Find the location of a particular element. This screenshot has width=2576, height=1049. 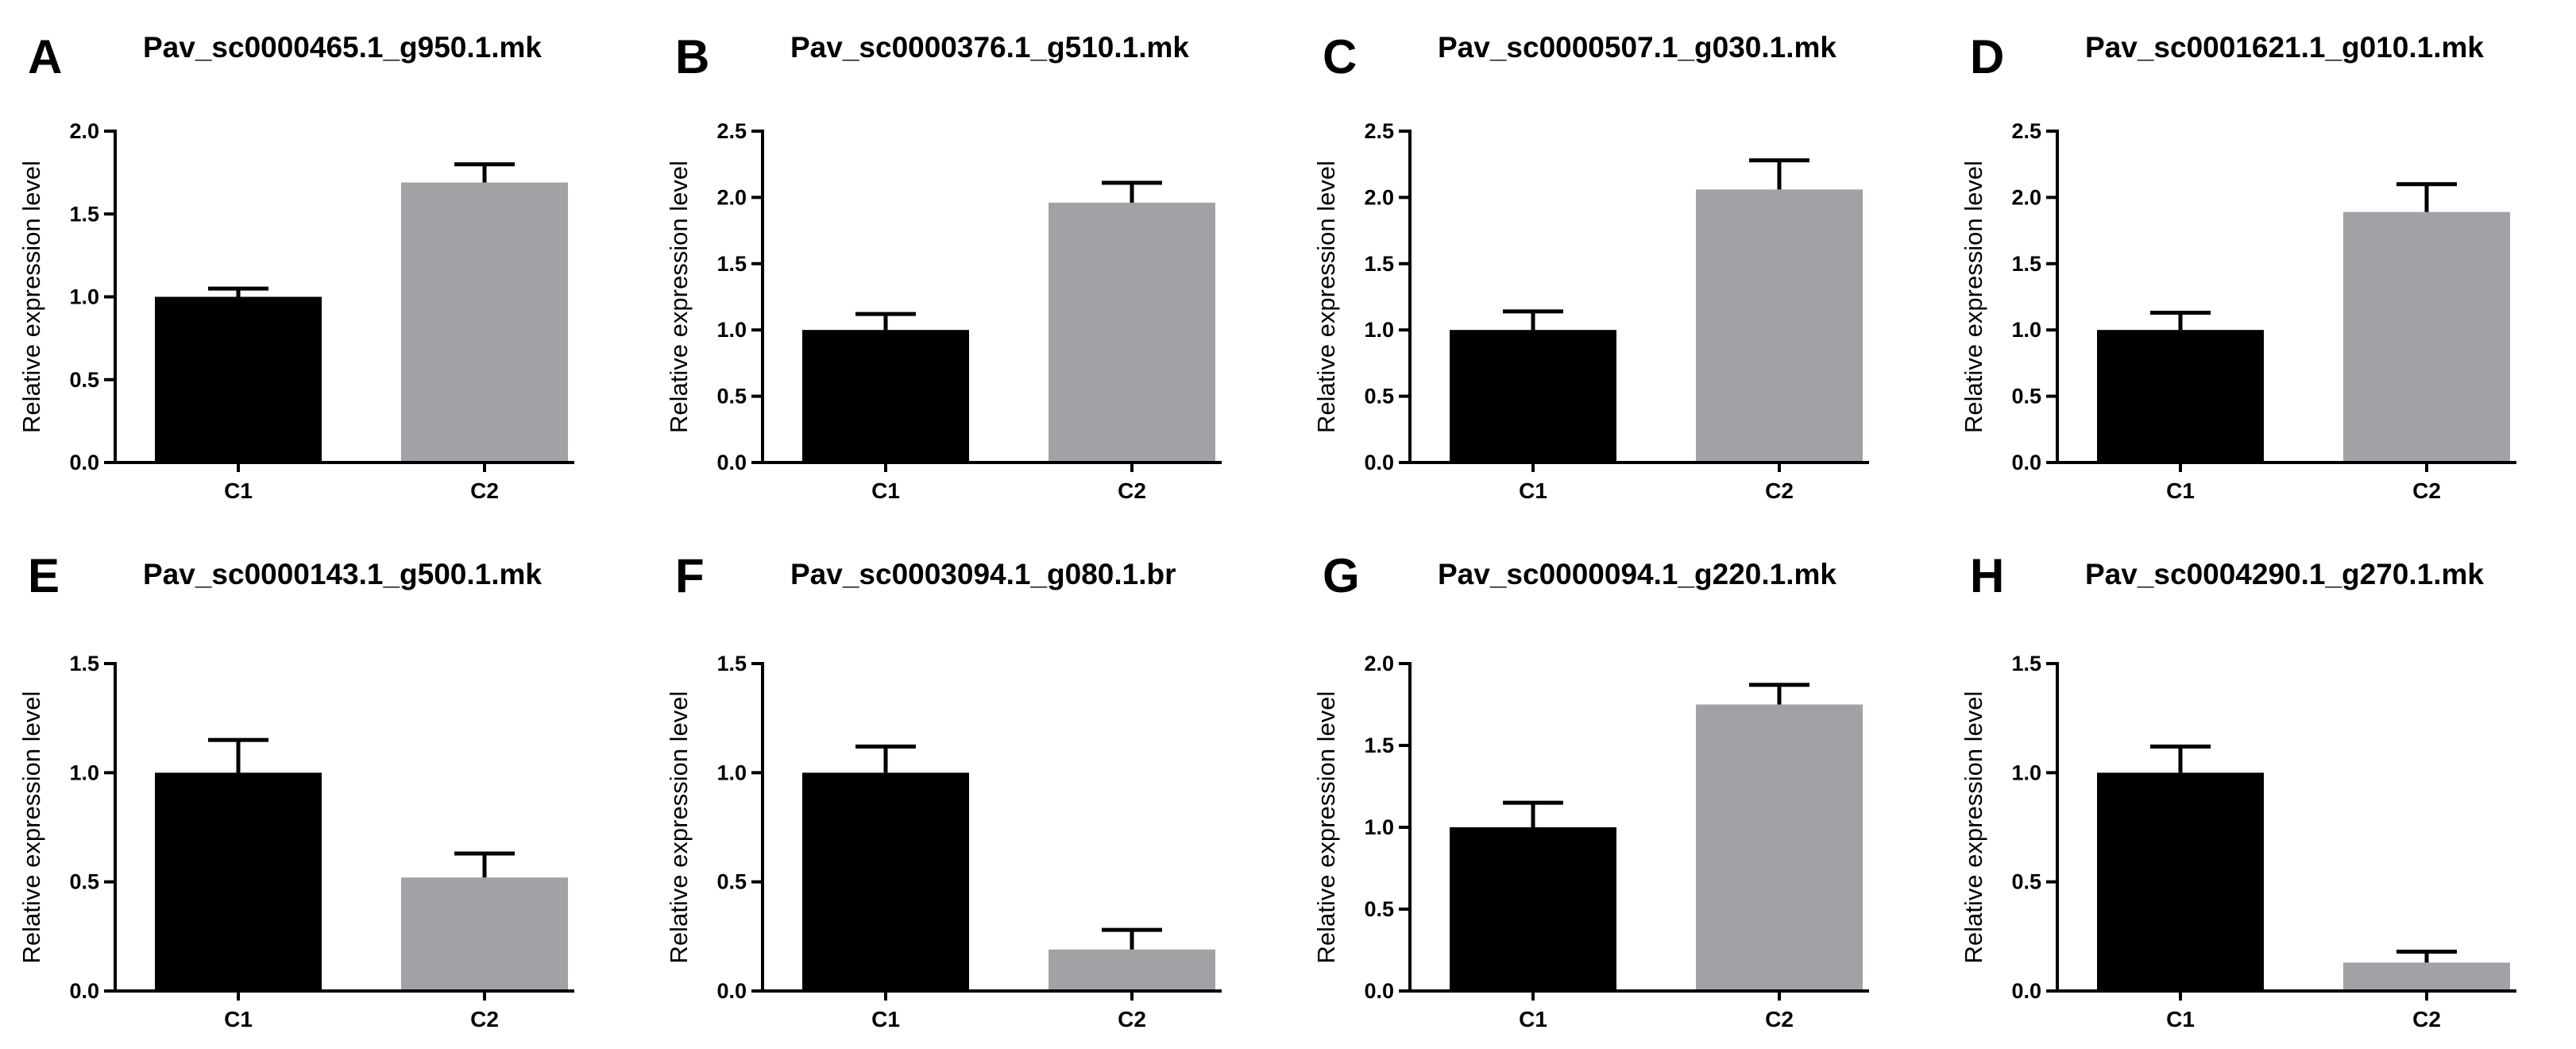

panel-title: Pav_sc0001621.1_g010.1.mk is located at coordinates (2284, 47).